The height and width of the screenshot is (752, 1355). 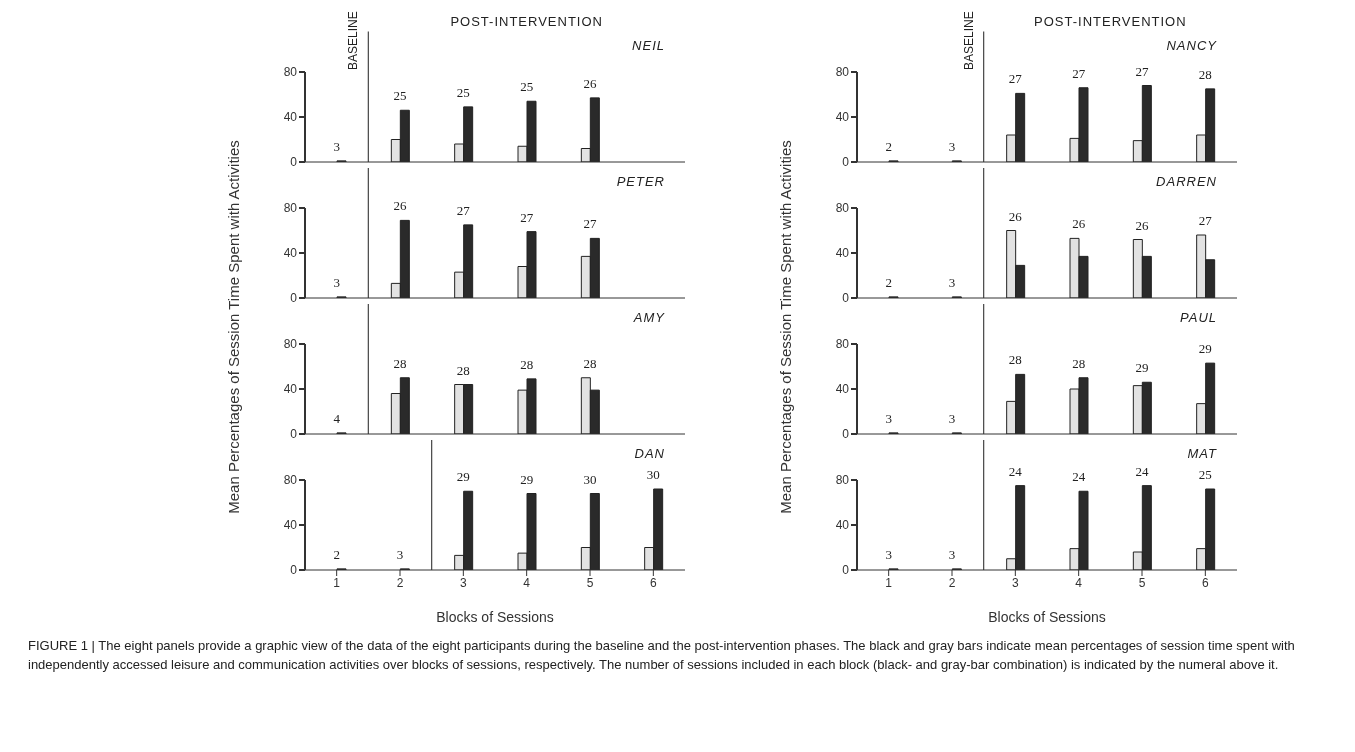 I want to click on annotation: 4, so click(x=337, y=418).